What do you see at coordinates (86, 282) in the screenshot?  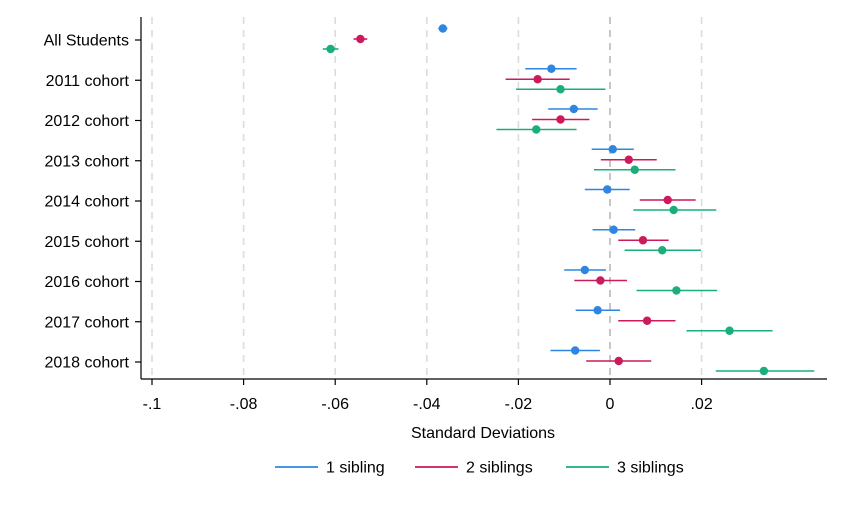 I see `category-label: 2016 cohort` at bounding box center [86, 282].